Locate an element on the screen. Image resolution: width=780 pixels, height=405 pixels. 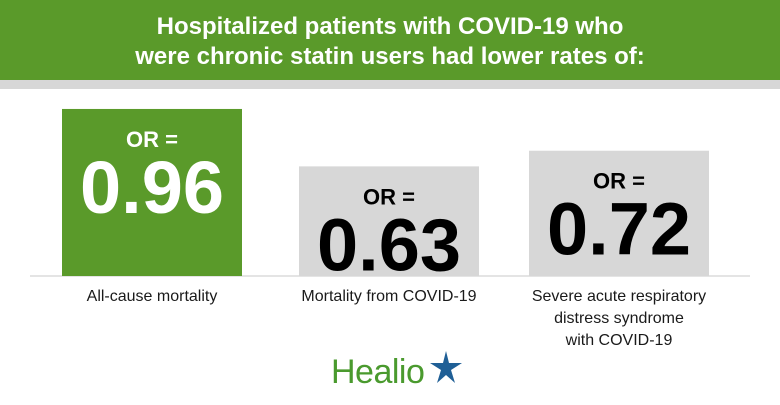
category-label-2-line-1: Mortality from COVID-19 is located at coordinates (389, 296).